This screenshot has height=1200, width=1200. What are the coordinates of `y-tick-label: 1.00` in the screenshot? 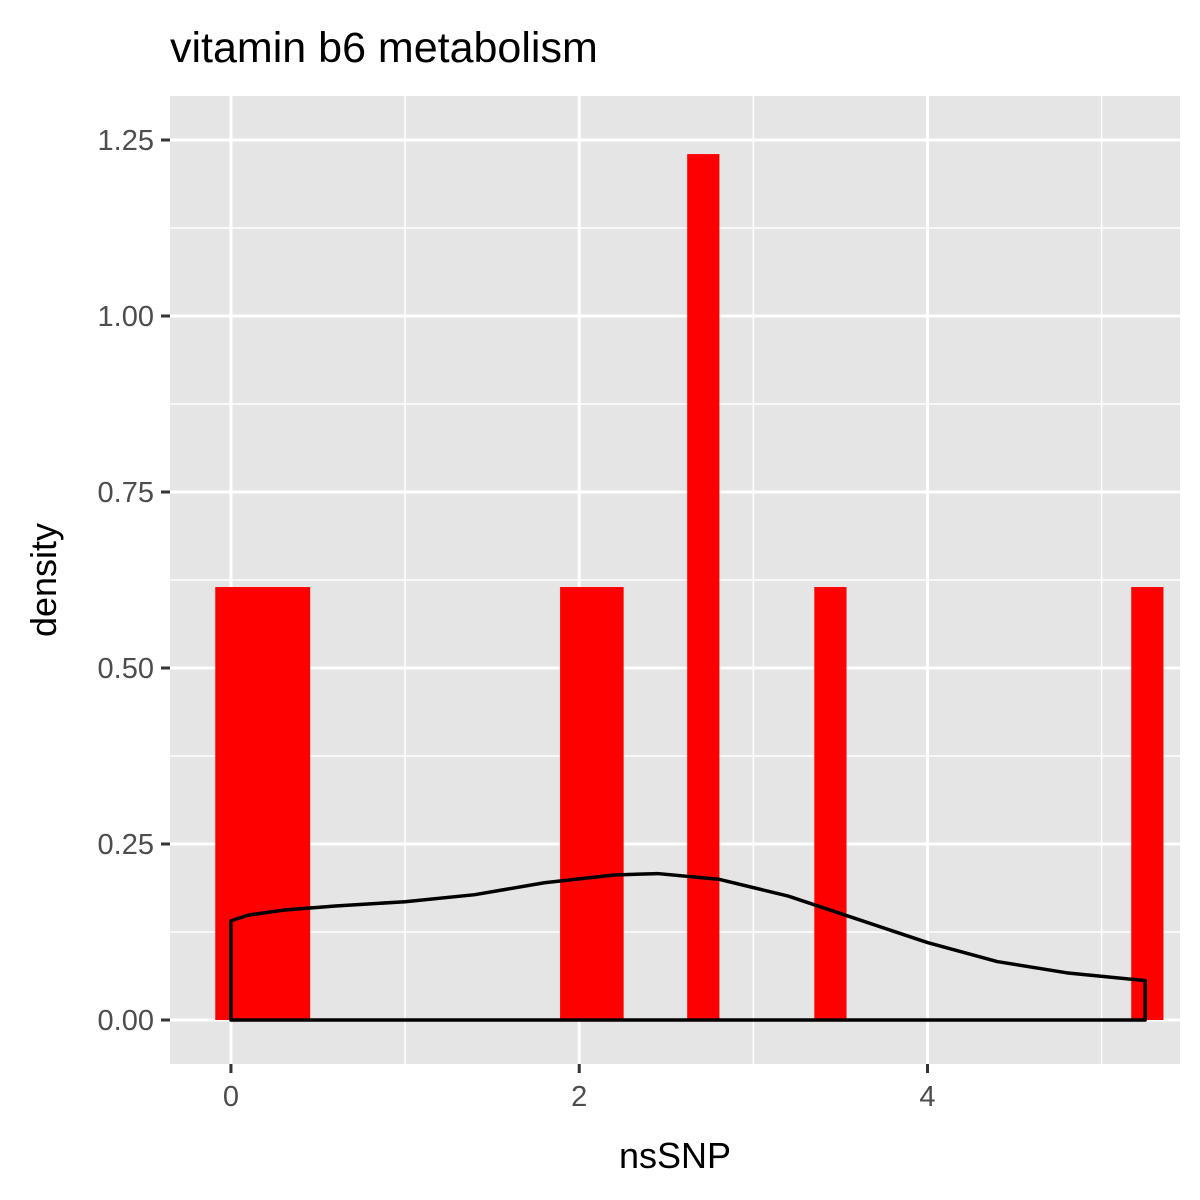 It's located at (126, 317).